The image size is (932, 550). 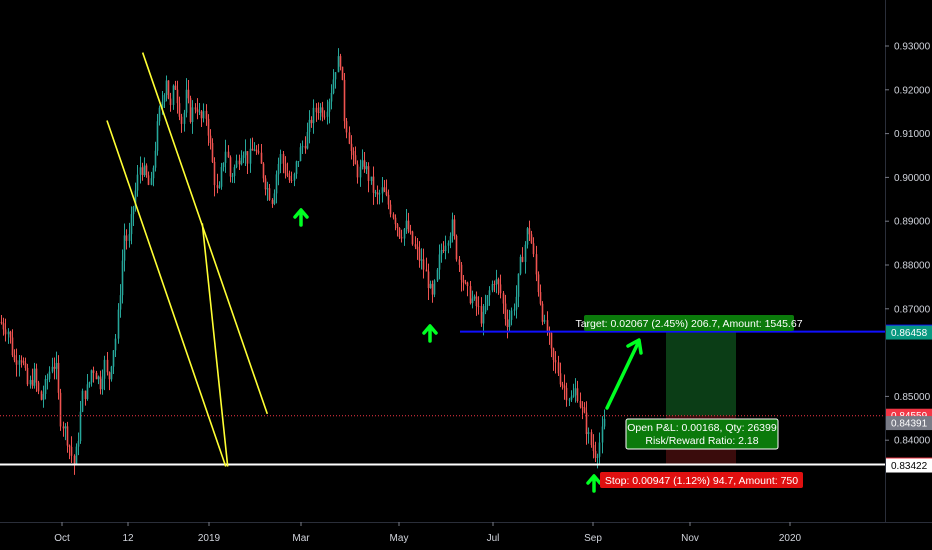 What do you see at coordinates (912, 178) in the screenshot?
I see `price-tick-label: 0.90000` at bounding box center [912, 178].